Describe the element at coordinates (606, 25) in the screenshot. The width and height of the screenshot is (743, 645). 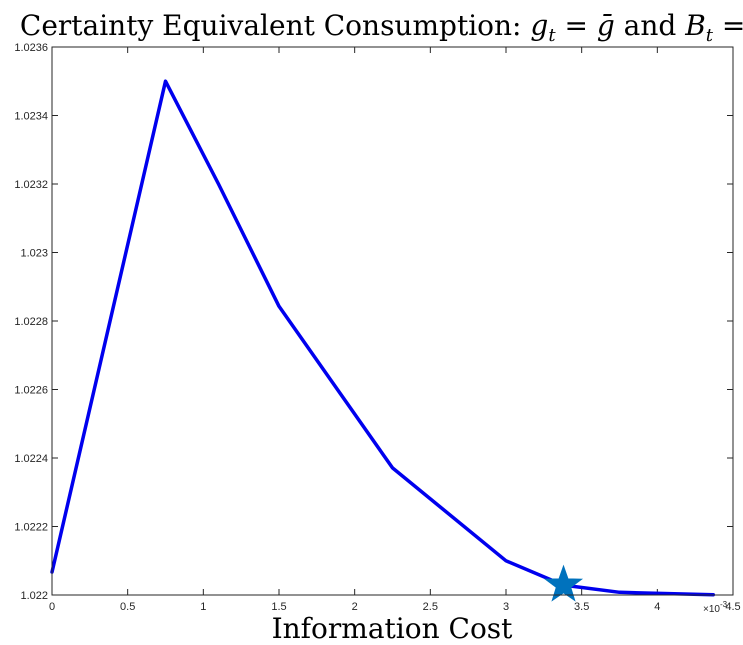
I see `chart-title-math-gbar: ḡ` at that location.